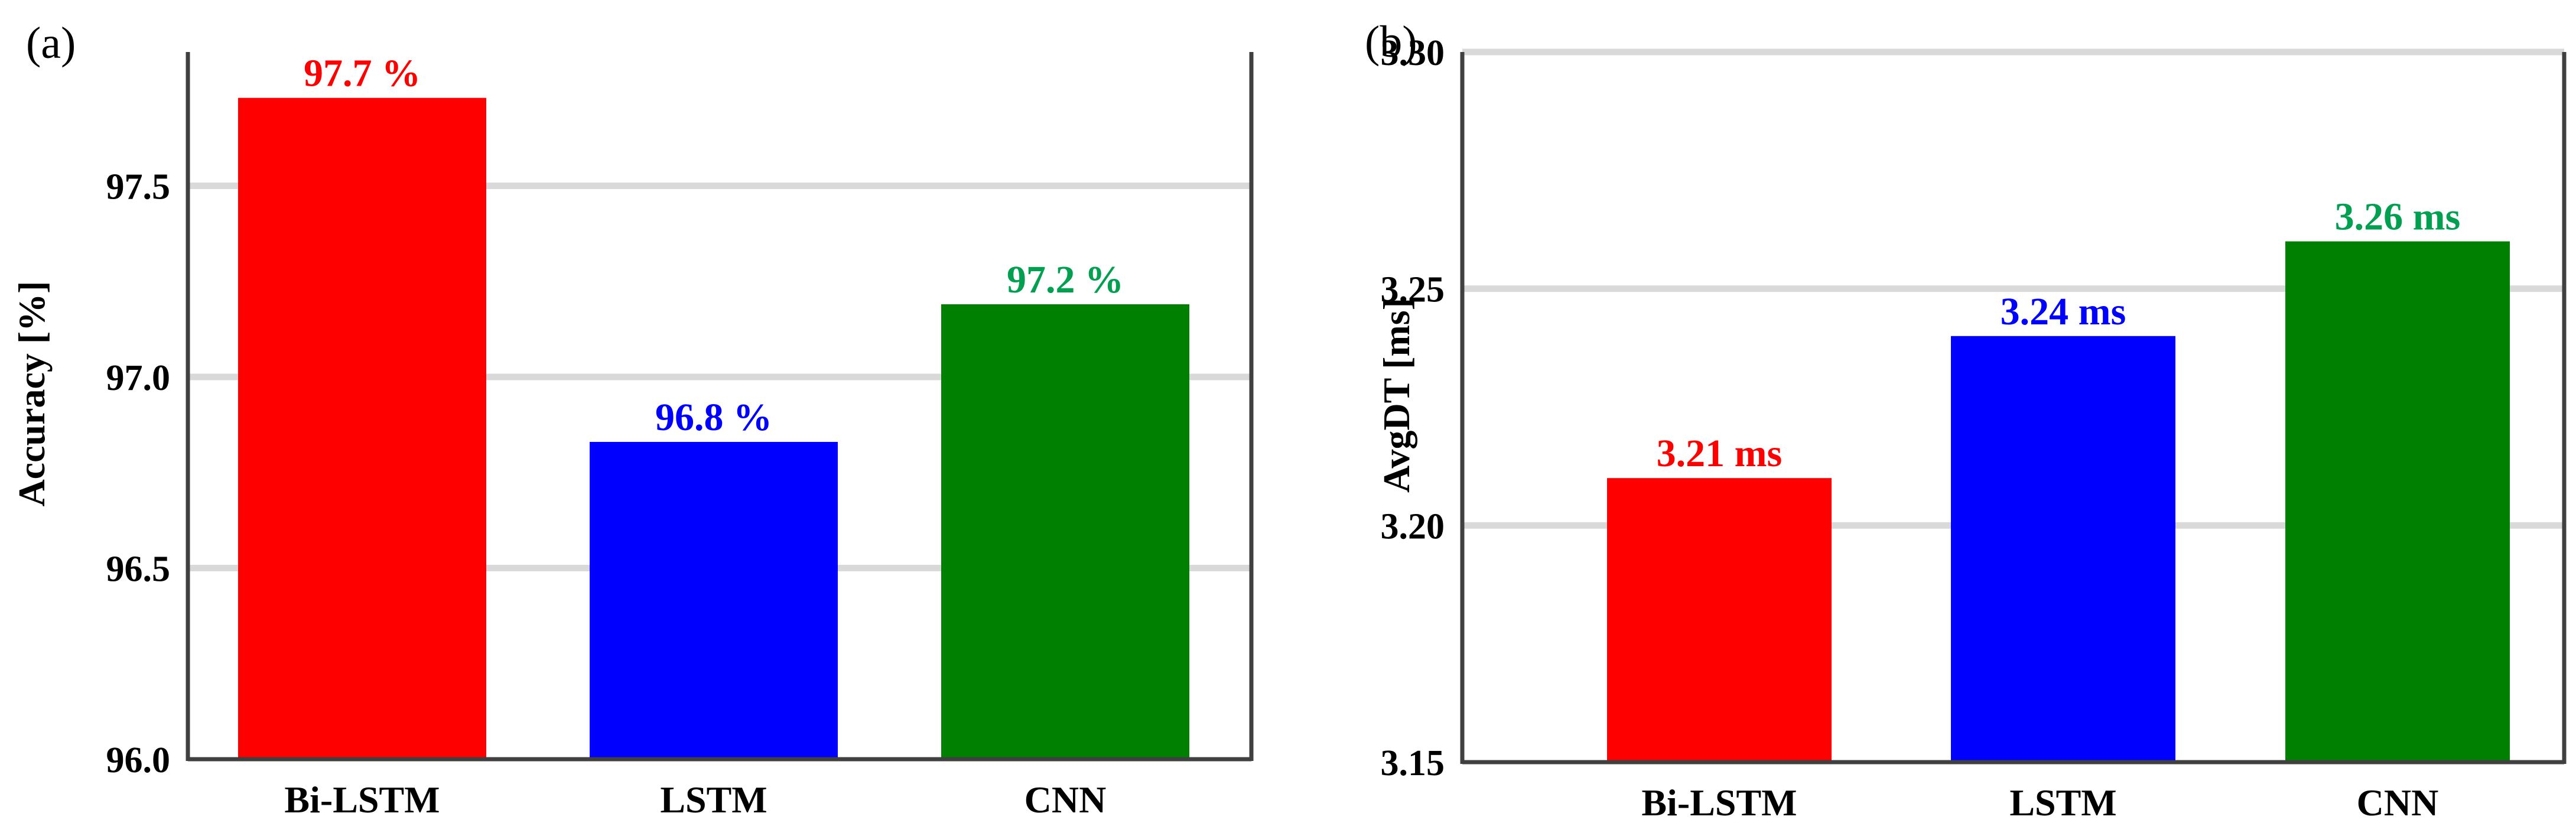 The width and height of the screenshot is (2576, 836). I want to click on y-tick-label: 97.0, so click(138, 378).